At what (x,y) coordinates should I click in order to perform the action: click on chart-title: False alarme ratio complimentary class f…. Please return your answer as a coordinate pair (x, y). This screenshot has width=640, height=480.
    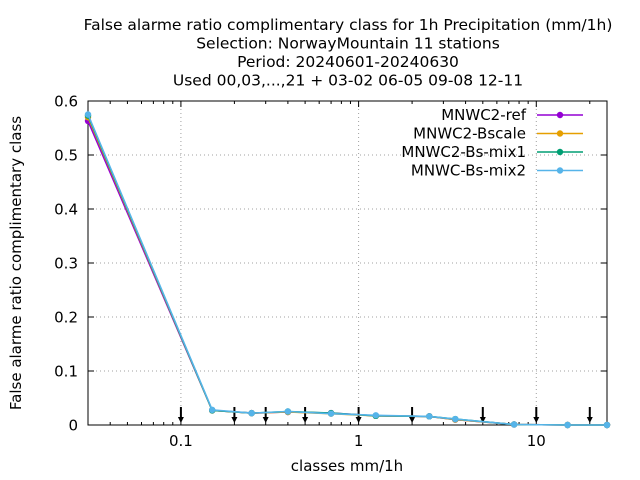
    Looking at the image, I should click on (348, 53).